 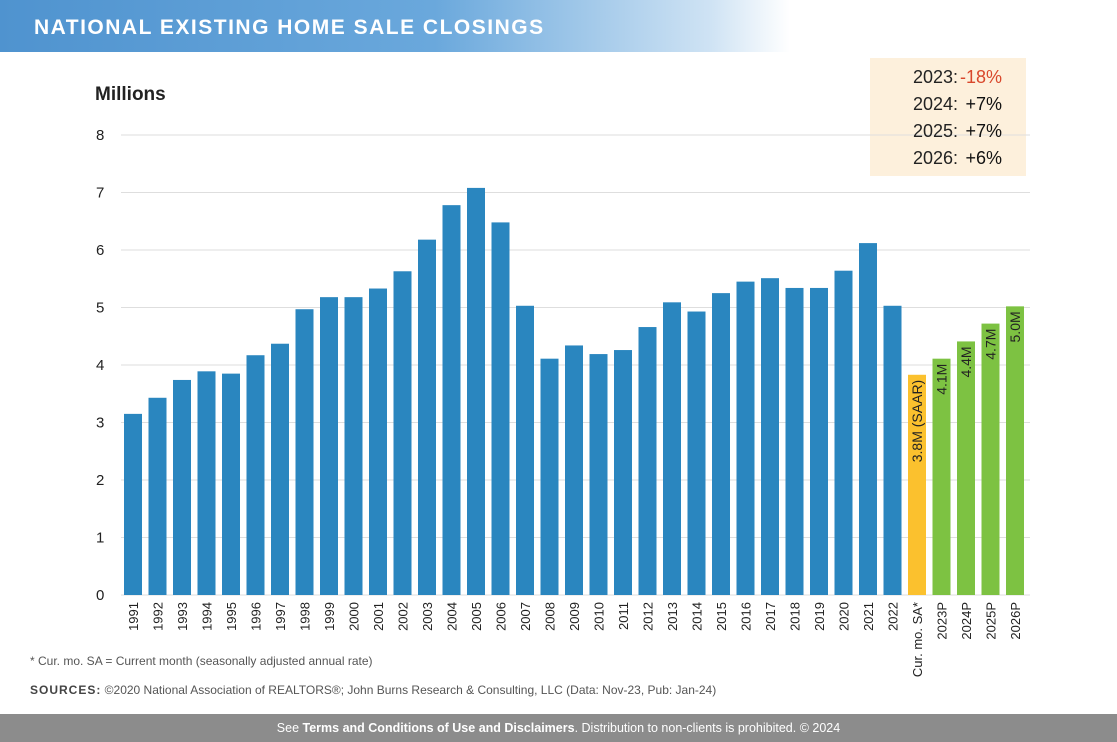 I want to click on value-label: 4.7M, so click(x=991, y=344).